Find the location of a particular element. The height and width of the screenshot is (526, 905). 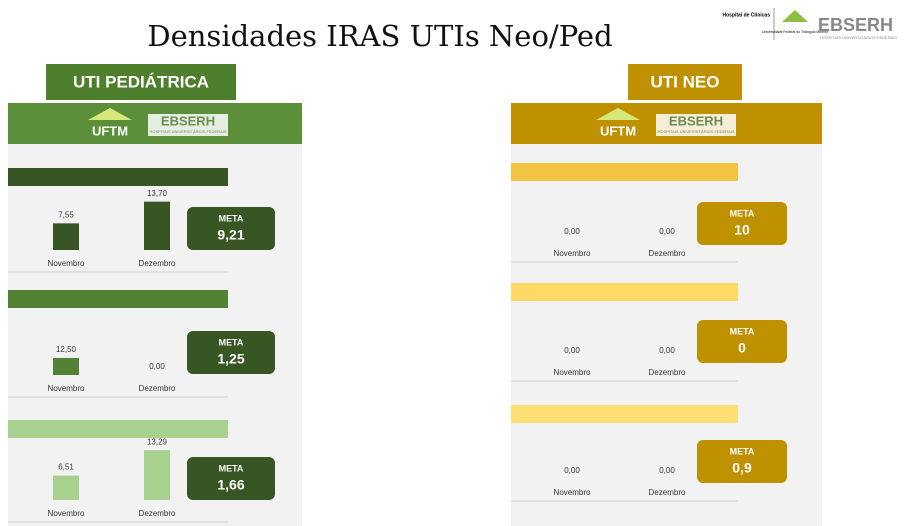

panel-title: UTI PEDIÁTRICA is located at coordinates (141, 81).